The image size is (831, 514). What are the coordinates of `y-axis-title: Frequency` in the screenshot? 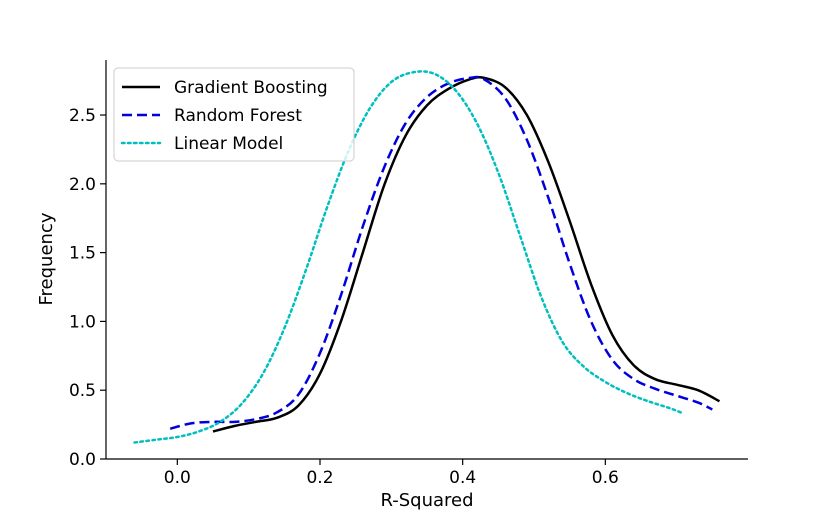 It's located at (46, 258).